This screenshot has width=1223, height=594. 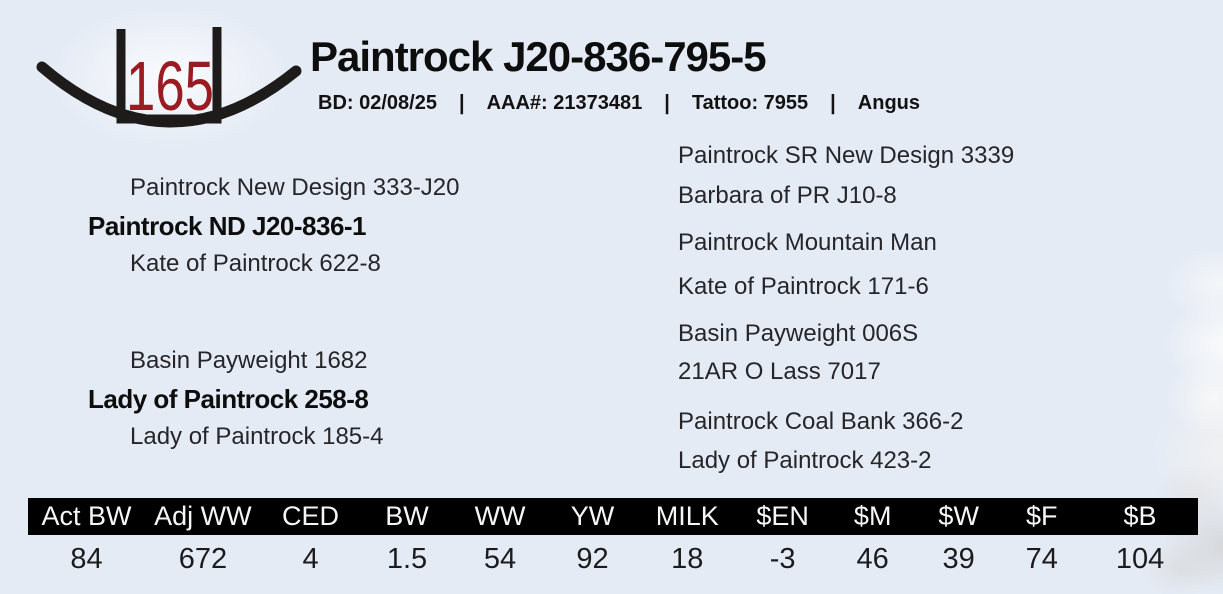 What do you see at coordinates (538, 56) in the screenshot?
I see `animal-name: Paintrock J20-836-795-5` at bounding box center [538, 56].